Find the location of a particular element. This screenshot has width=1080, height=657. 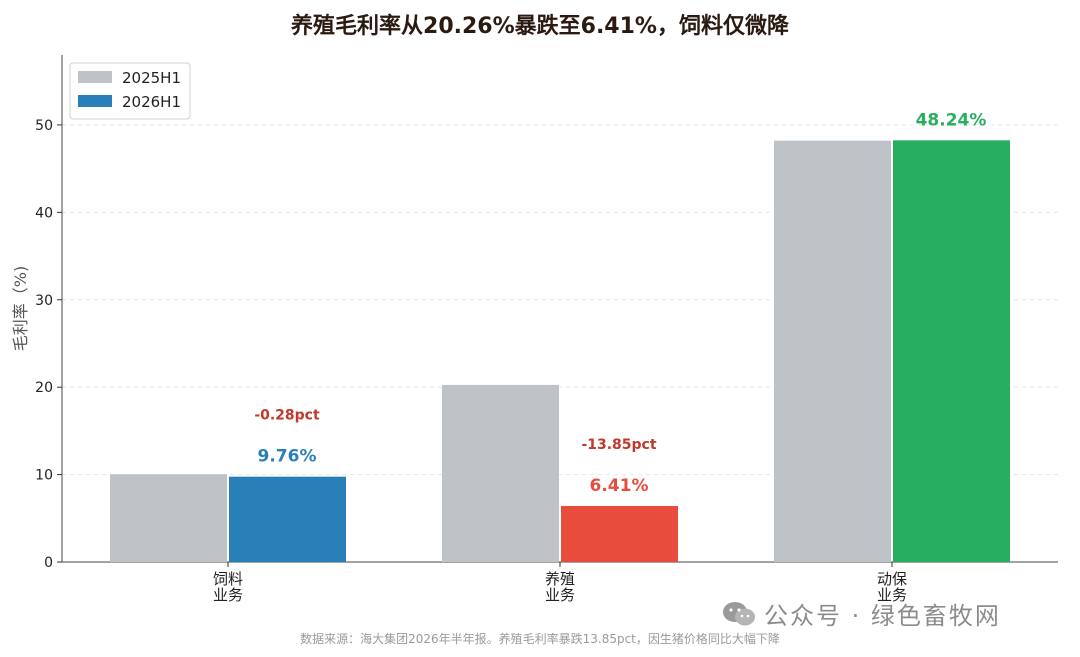

x-tick-label: 养殖 is located at coordinates (560, 579).